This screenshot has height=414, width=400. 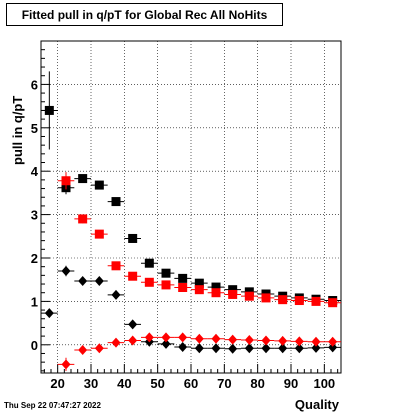 What do you see at coordinates (257, 383) in the screenshot?
I see `x-tick-label: 80` at bounding box center [257, 383].